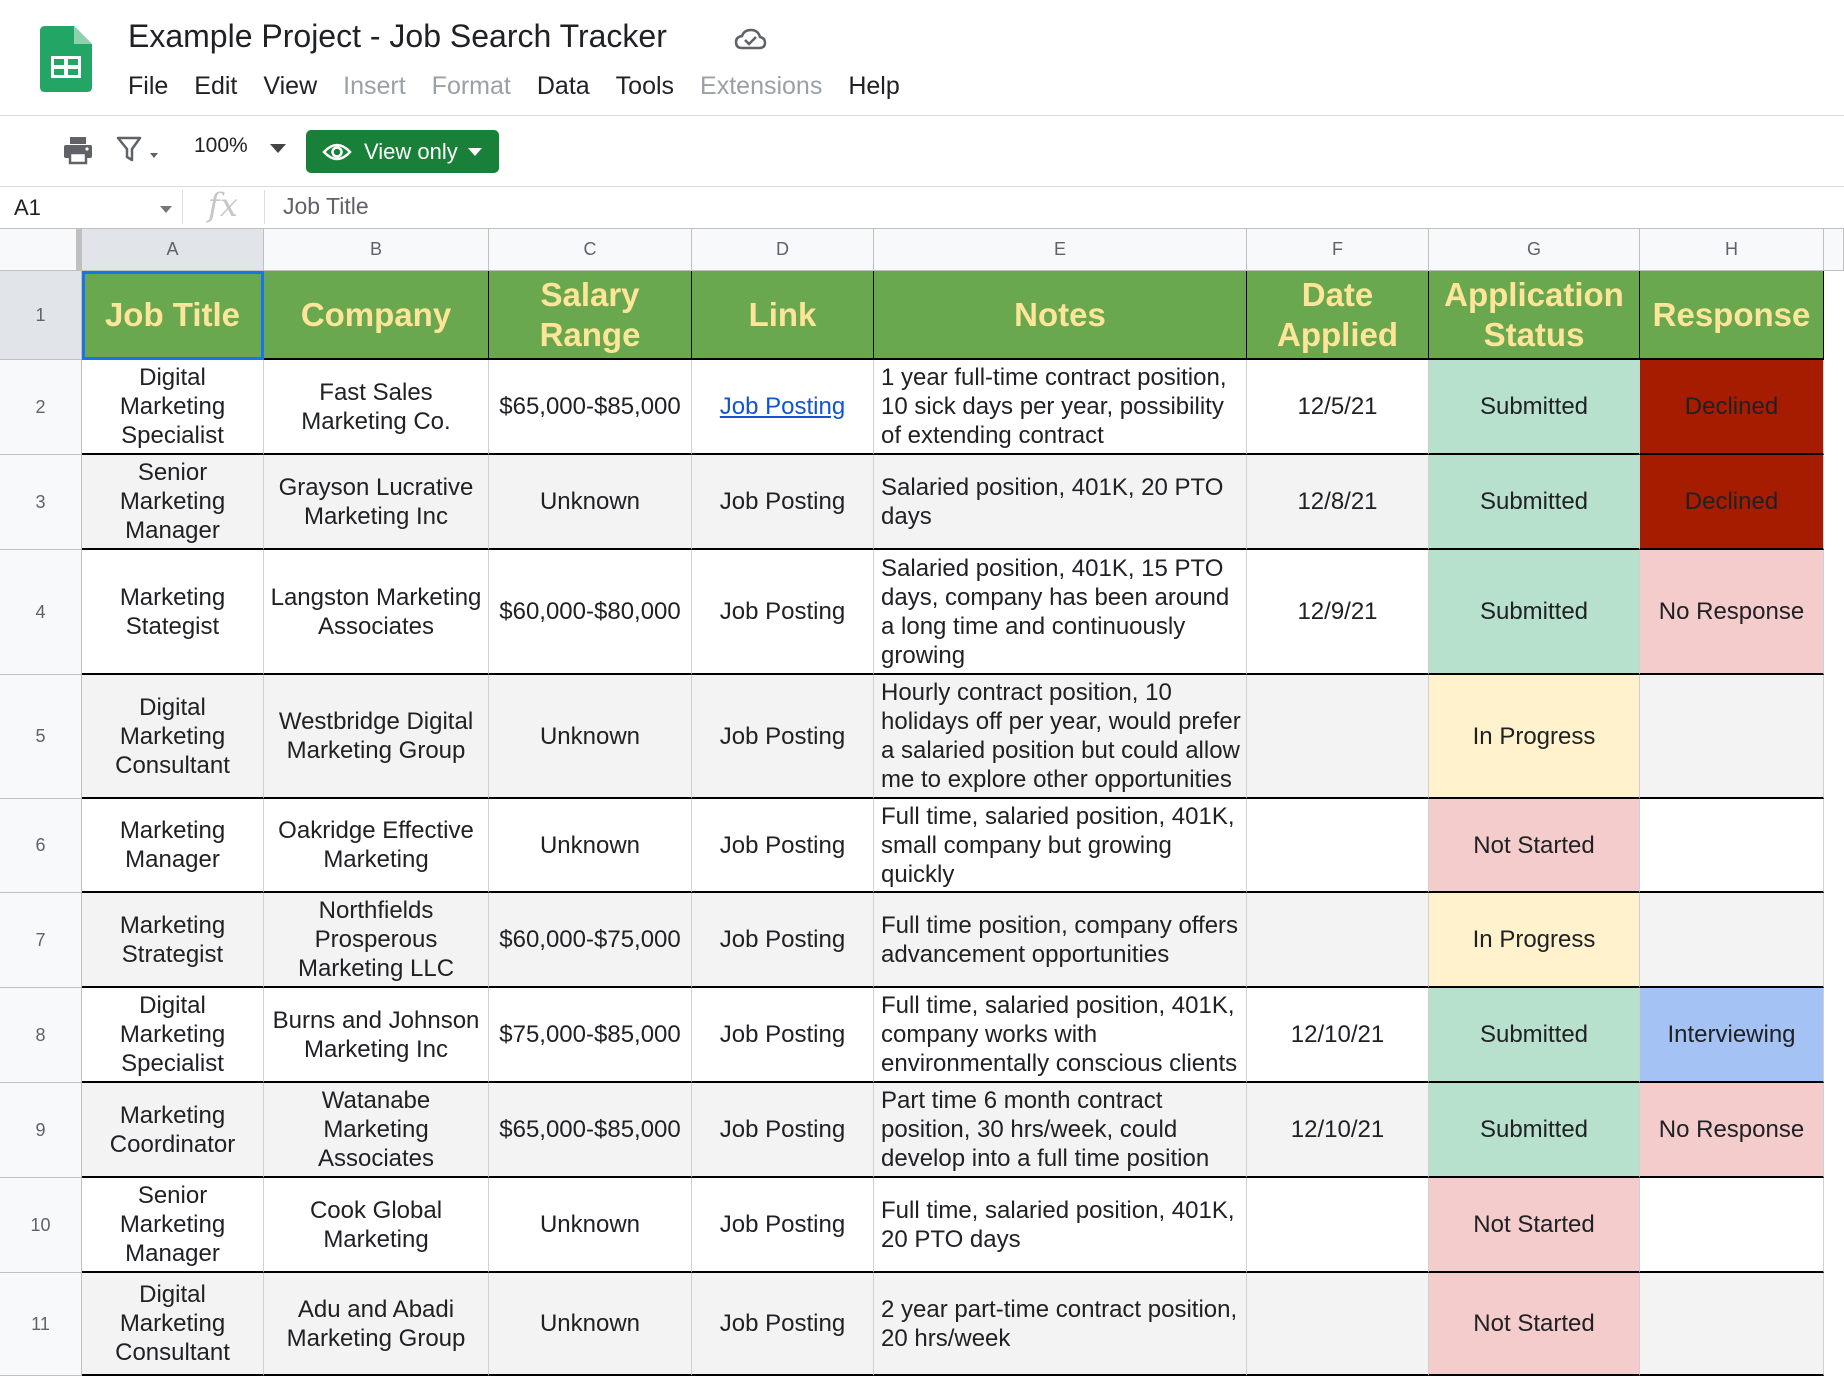 This screenshot has width=1844, height=1376. What do you see at coordinates (173, 1130) in the screenshot?
I see `job-title-cell: Marketing Coordinator` at bounding box center [173, 1130].